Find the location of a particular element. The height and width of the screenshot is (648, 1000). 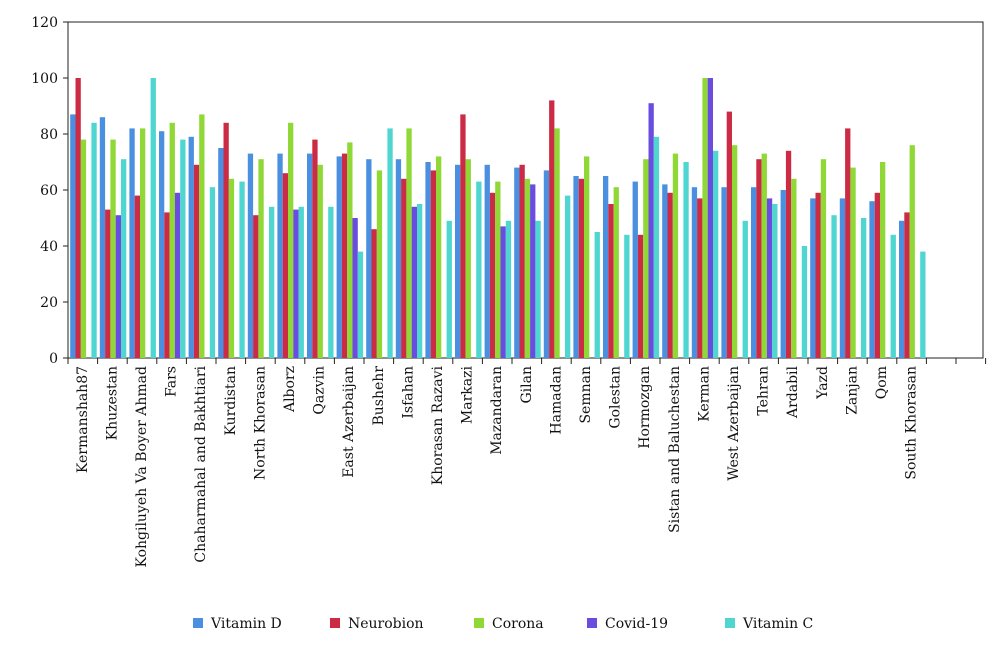

legend-label: Corona is located at coordinates (518, 624).